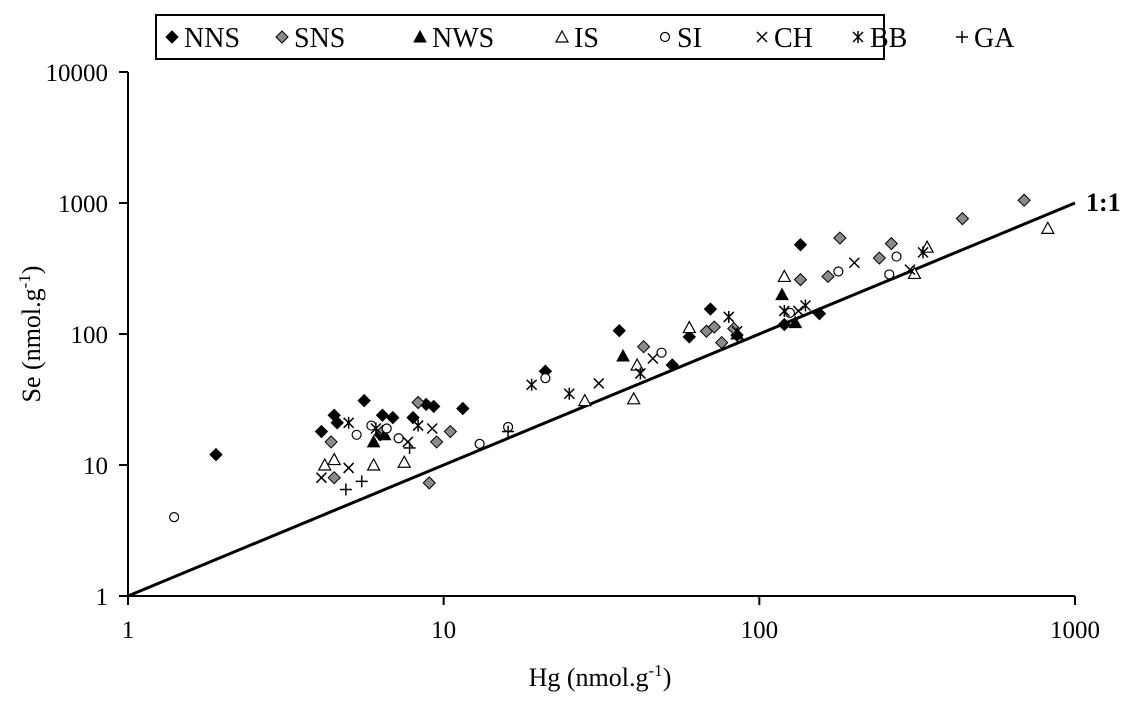 The height and width of the screenshot is (704, 1136). Describe the element at coordinates (102, 597) in the screenshot. I see `y-tick-label: 1` at that location.